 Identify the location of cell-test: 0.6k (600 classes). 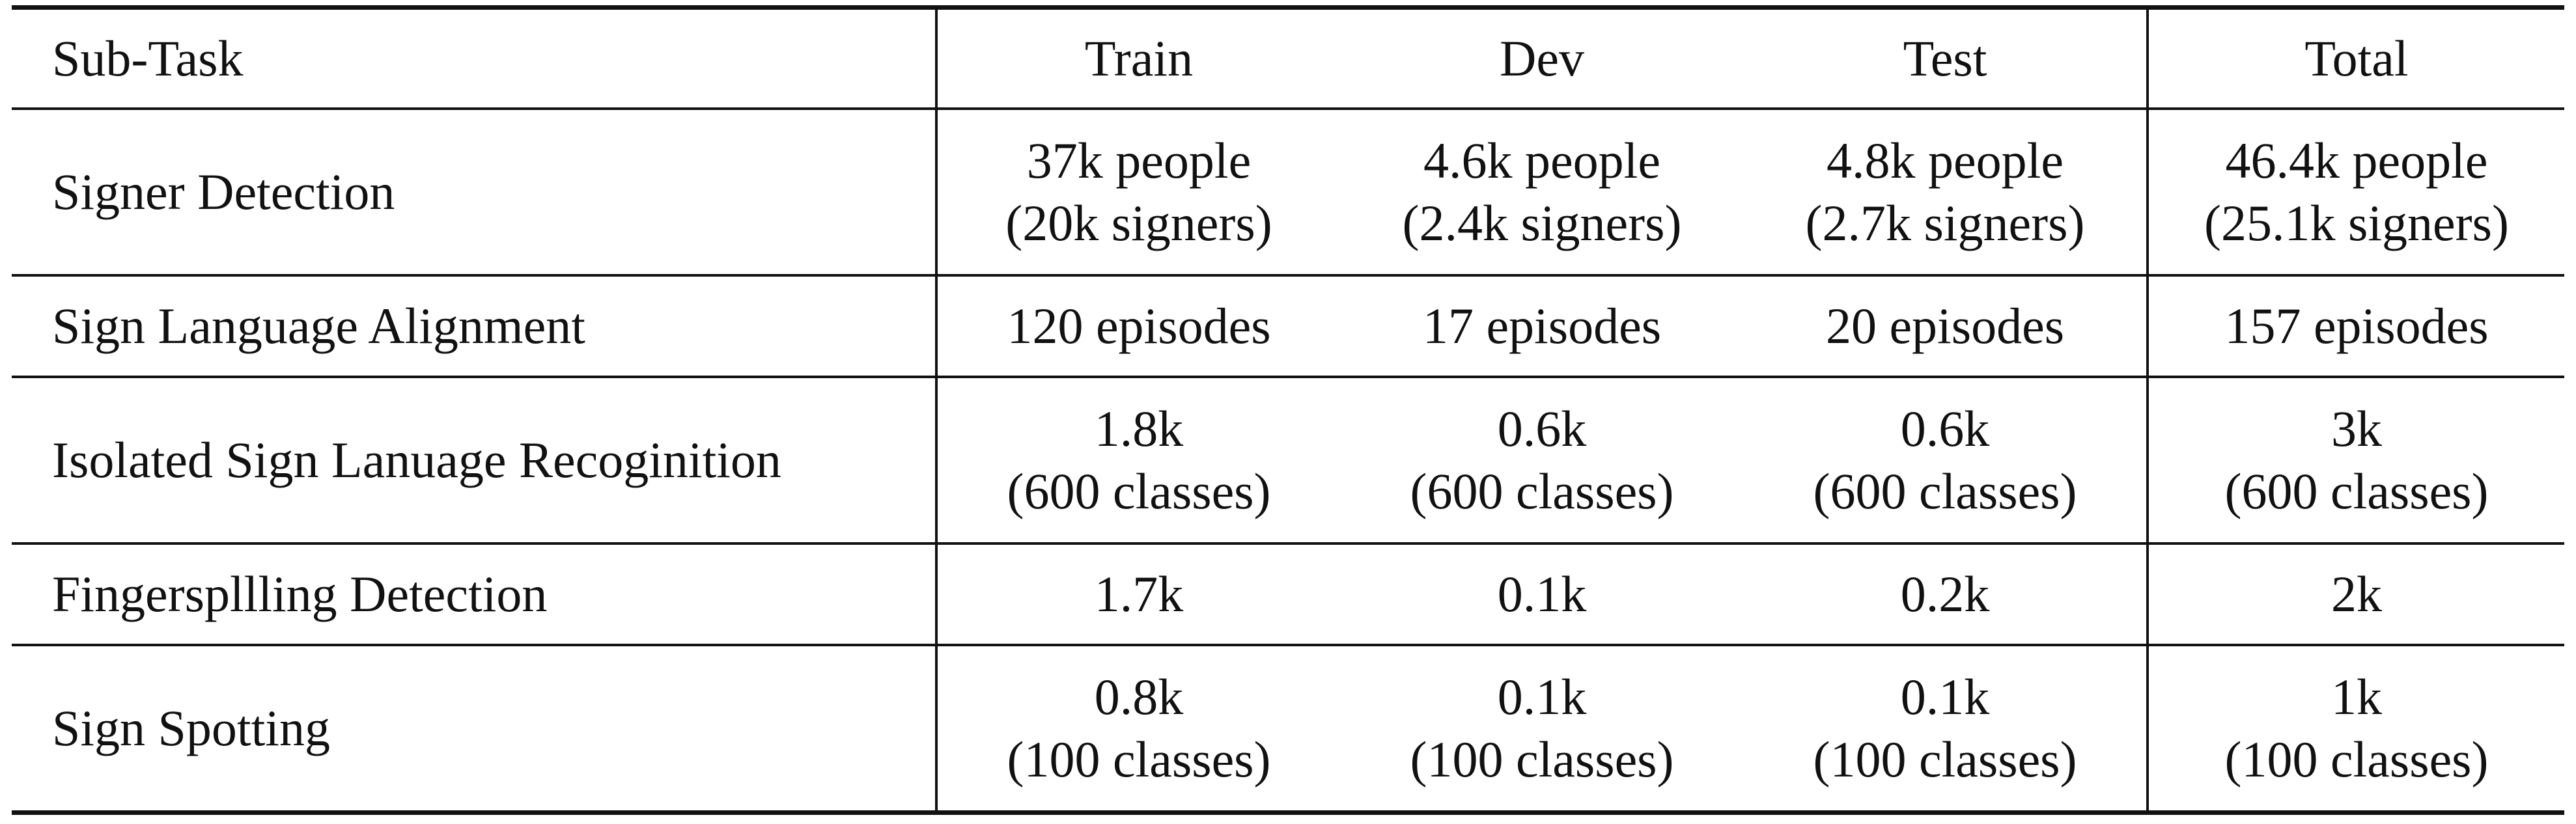
(1947, 460).